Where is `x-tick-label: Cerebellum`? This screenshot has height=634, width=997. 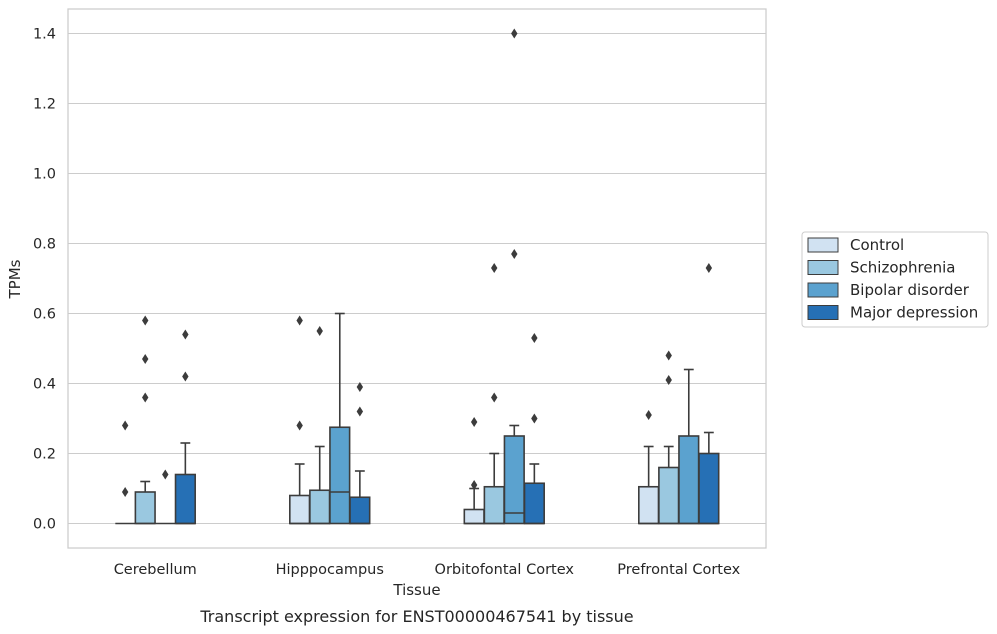
x-tick-label: Cerebellum is located at coordinates (155, 570).